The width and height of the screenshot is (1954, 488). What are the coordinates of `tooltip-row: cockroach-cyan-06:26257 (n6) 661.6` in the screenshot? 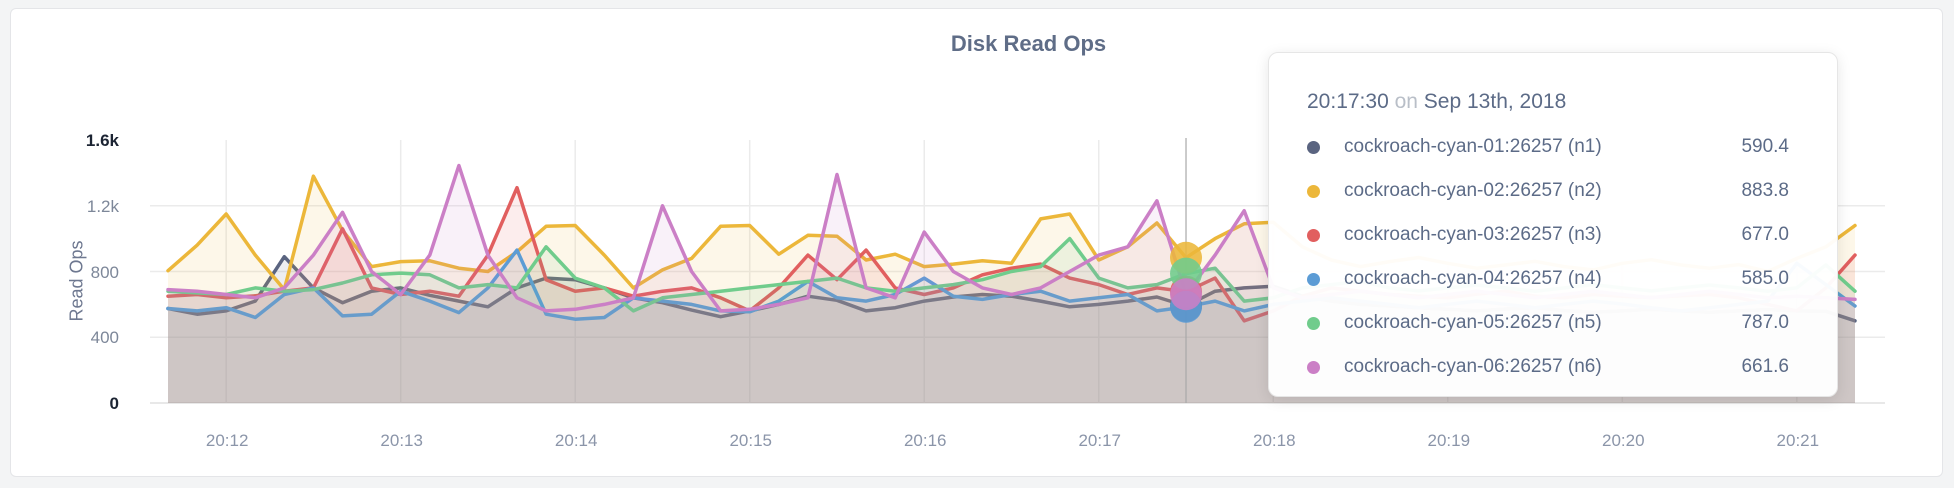 It's located at (1548, 367).